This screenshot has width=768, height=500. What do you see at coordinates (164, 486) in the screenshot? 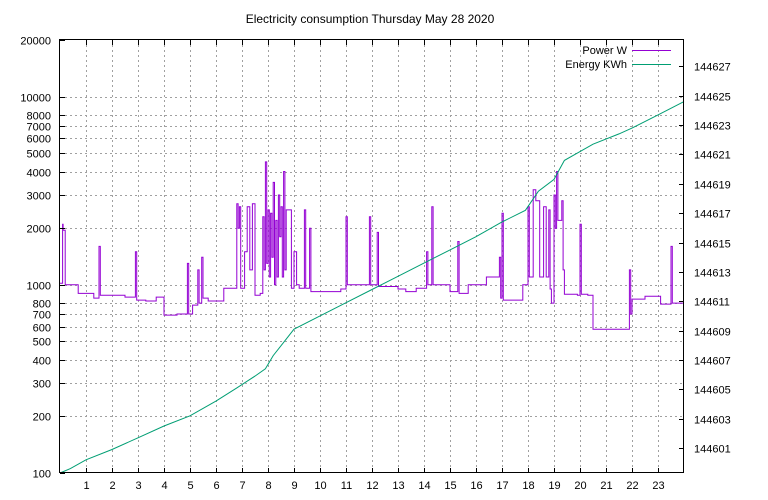
I see `x-tick-label: 4` at bounding box center [164, 486].